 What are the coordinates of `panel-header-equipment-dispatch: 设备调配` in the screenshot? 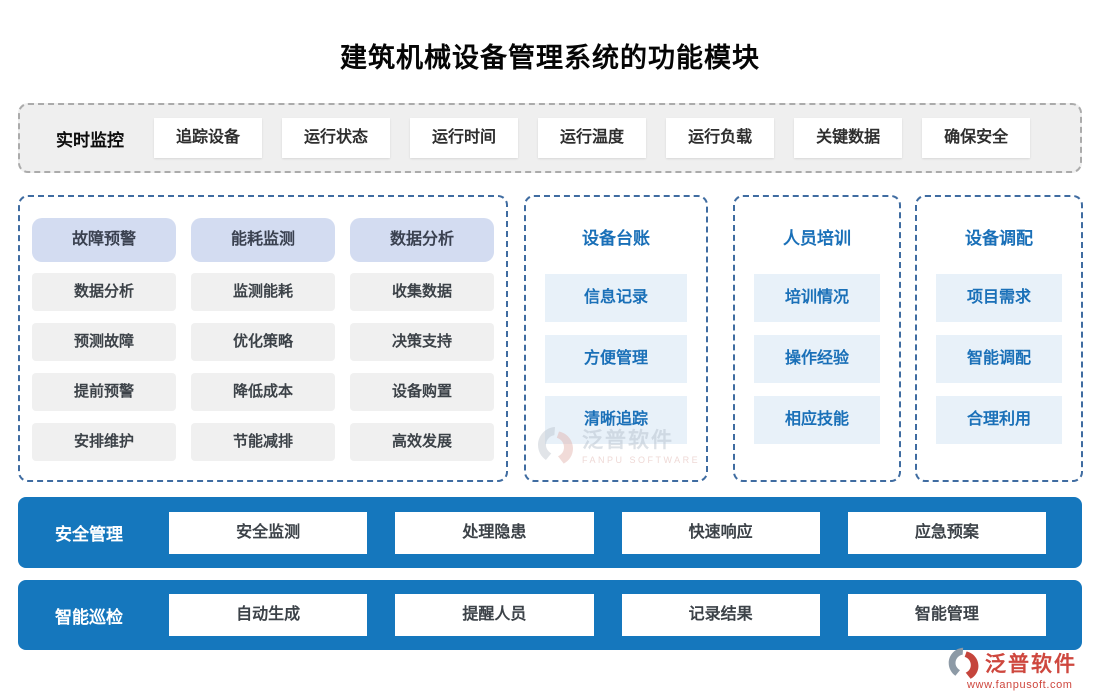 It's located at (999, 238).